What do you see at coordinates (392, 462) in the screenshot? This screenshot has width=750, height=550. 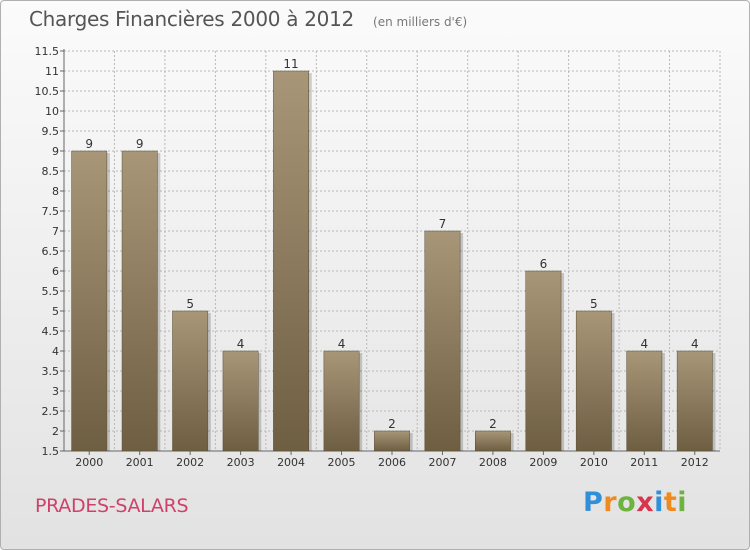 I see `x-tick-label: 2006` at bounding box center [392, 462].